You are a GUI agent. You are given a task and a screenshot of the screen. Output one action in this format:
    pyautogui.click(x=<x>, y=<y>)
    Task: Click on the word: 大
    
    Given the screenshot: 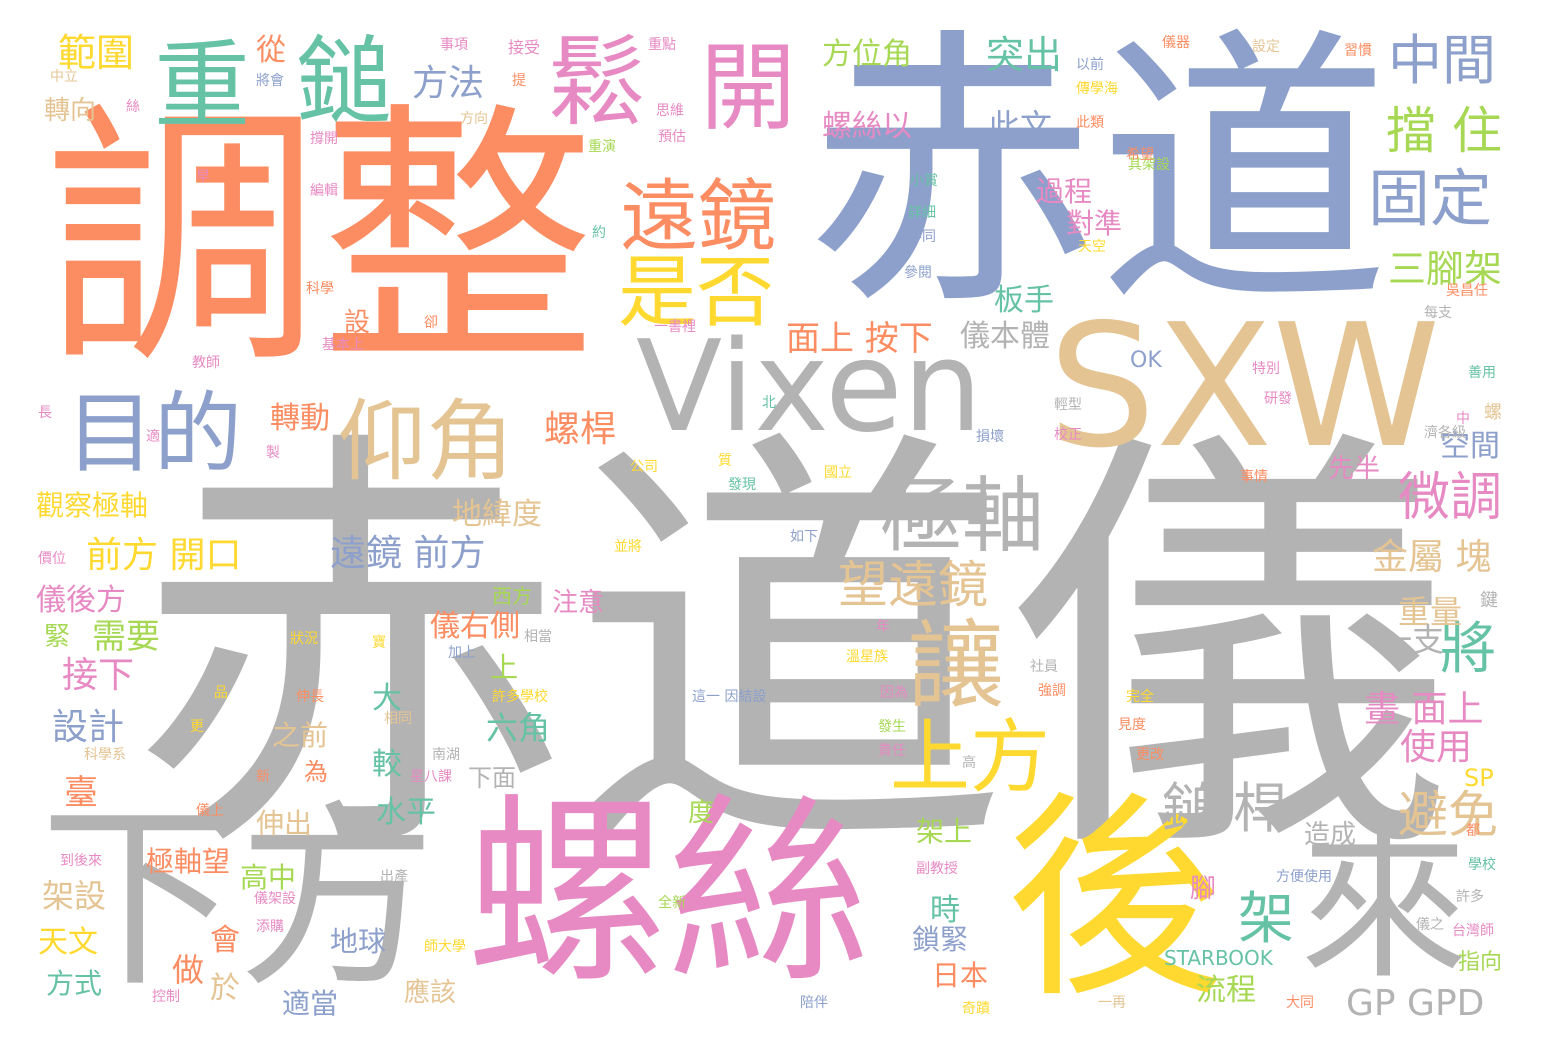 What is the action you would take?
    pyautogui.click(x=387, y=698)
    